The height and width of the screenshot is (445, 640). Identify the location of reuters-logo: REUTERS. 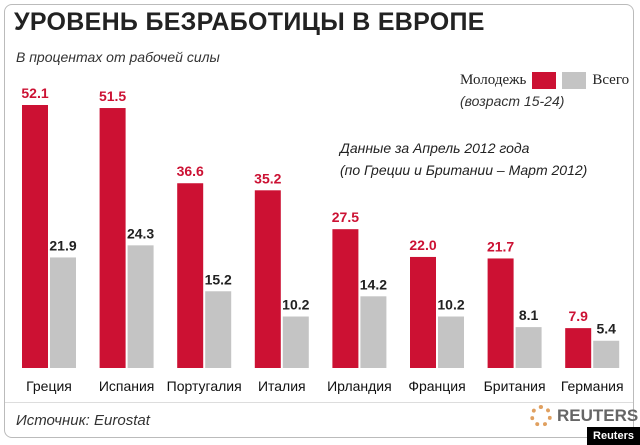
(584, 416).